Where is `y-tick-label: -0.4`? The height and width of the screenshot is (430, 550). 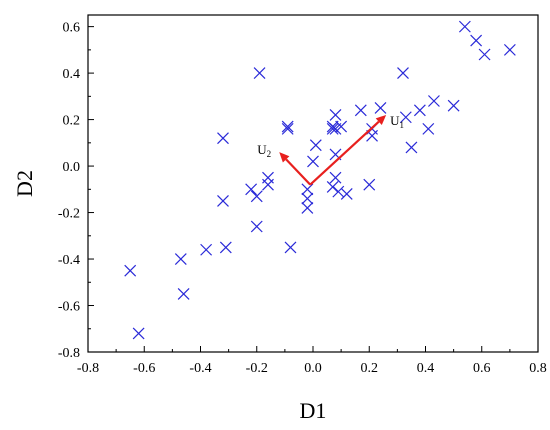 y-tick-label: -0.4 is located at coordinates (69, 260).